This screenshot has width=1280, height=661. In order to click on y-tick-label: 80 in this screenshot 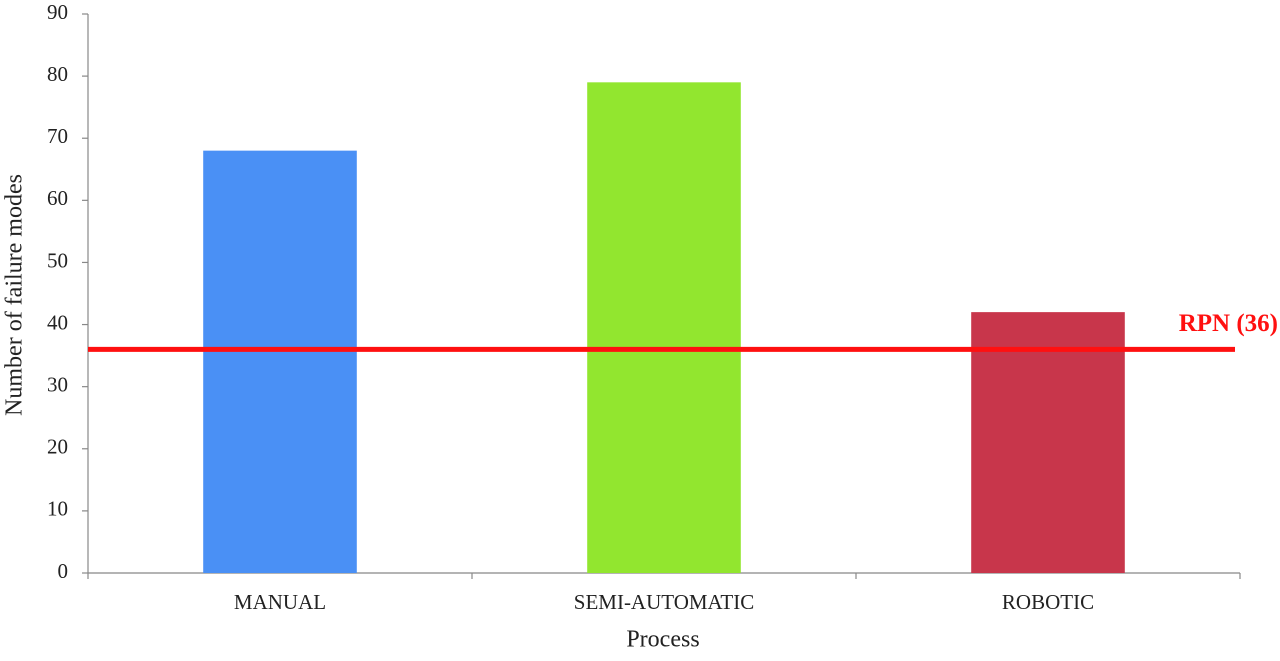, I will do `click(57, 74)`.